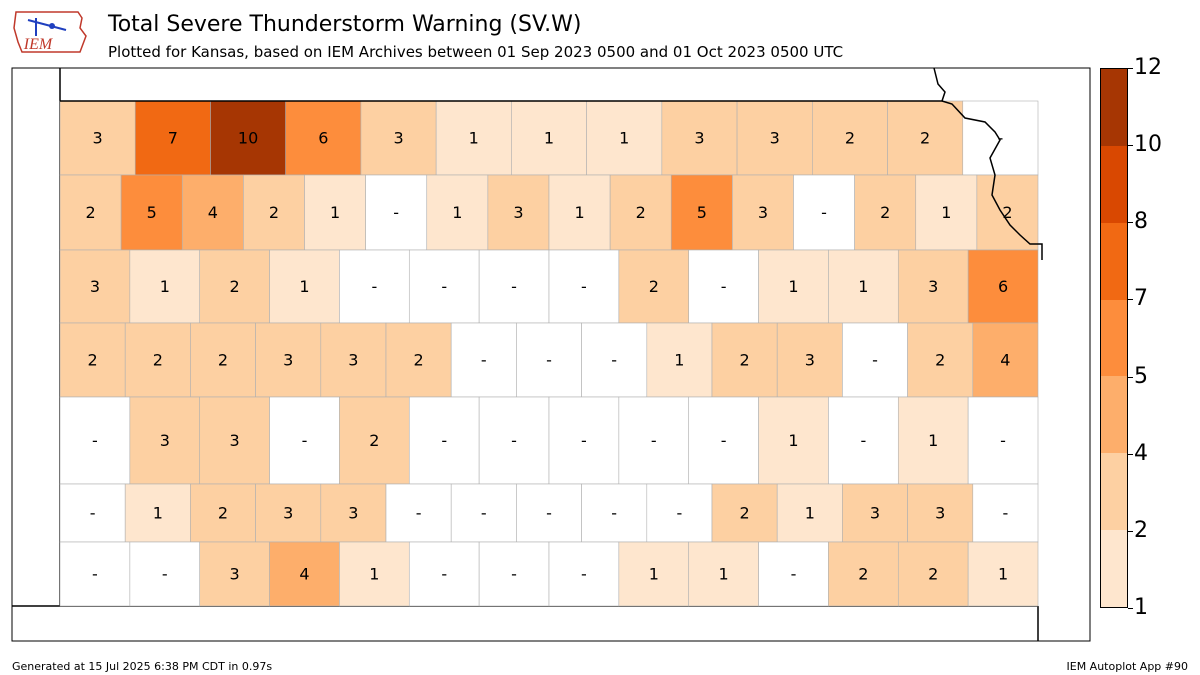 The height and width of the screenshot is (675, 1200). What do you see at coordinates (1141, 453) in the screenshot?
I see `colorbar-tick-label: 4` at bounding box center [1141, 453].